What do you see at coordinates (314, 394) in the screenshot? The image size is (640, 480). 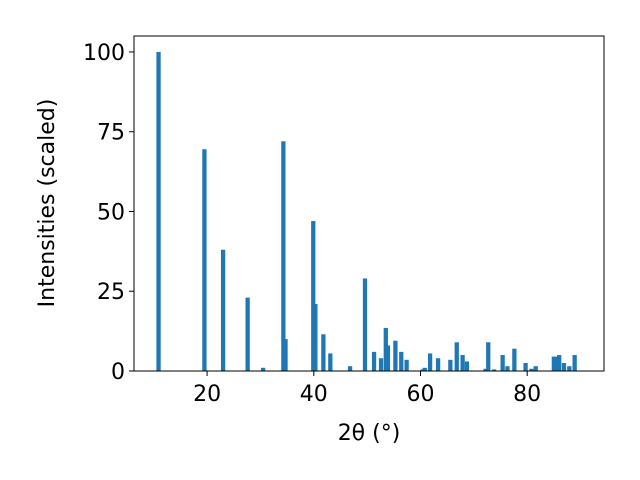 I see `x-tick-label: 40` at bounding box center [314, 394].